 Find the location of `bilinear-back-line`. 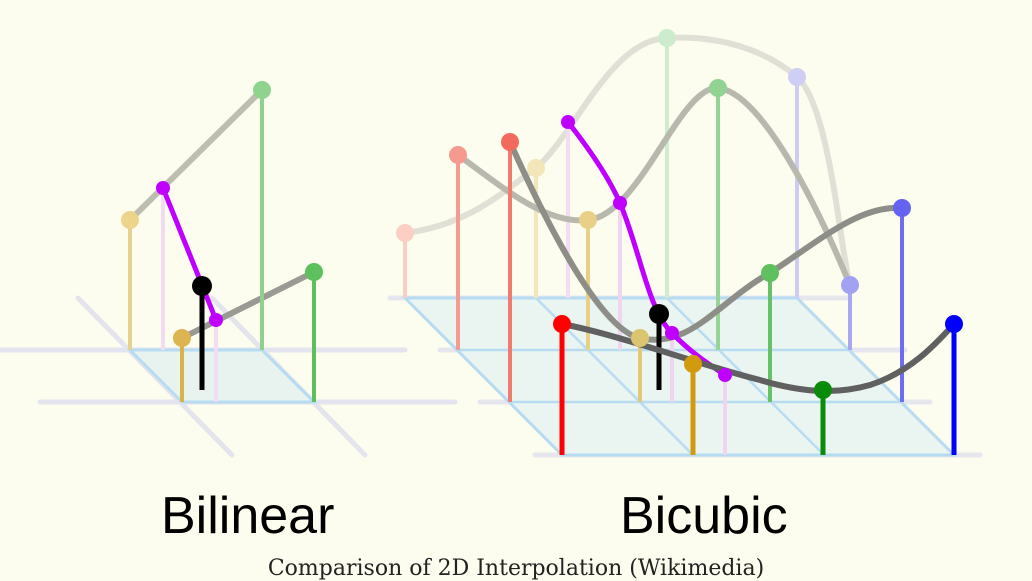

bilinear-back-line is located at coordinates (196, 155).